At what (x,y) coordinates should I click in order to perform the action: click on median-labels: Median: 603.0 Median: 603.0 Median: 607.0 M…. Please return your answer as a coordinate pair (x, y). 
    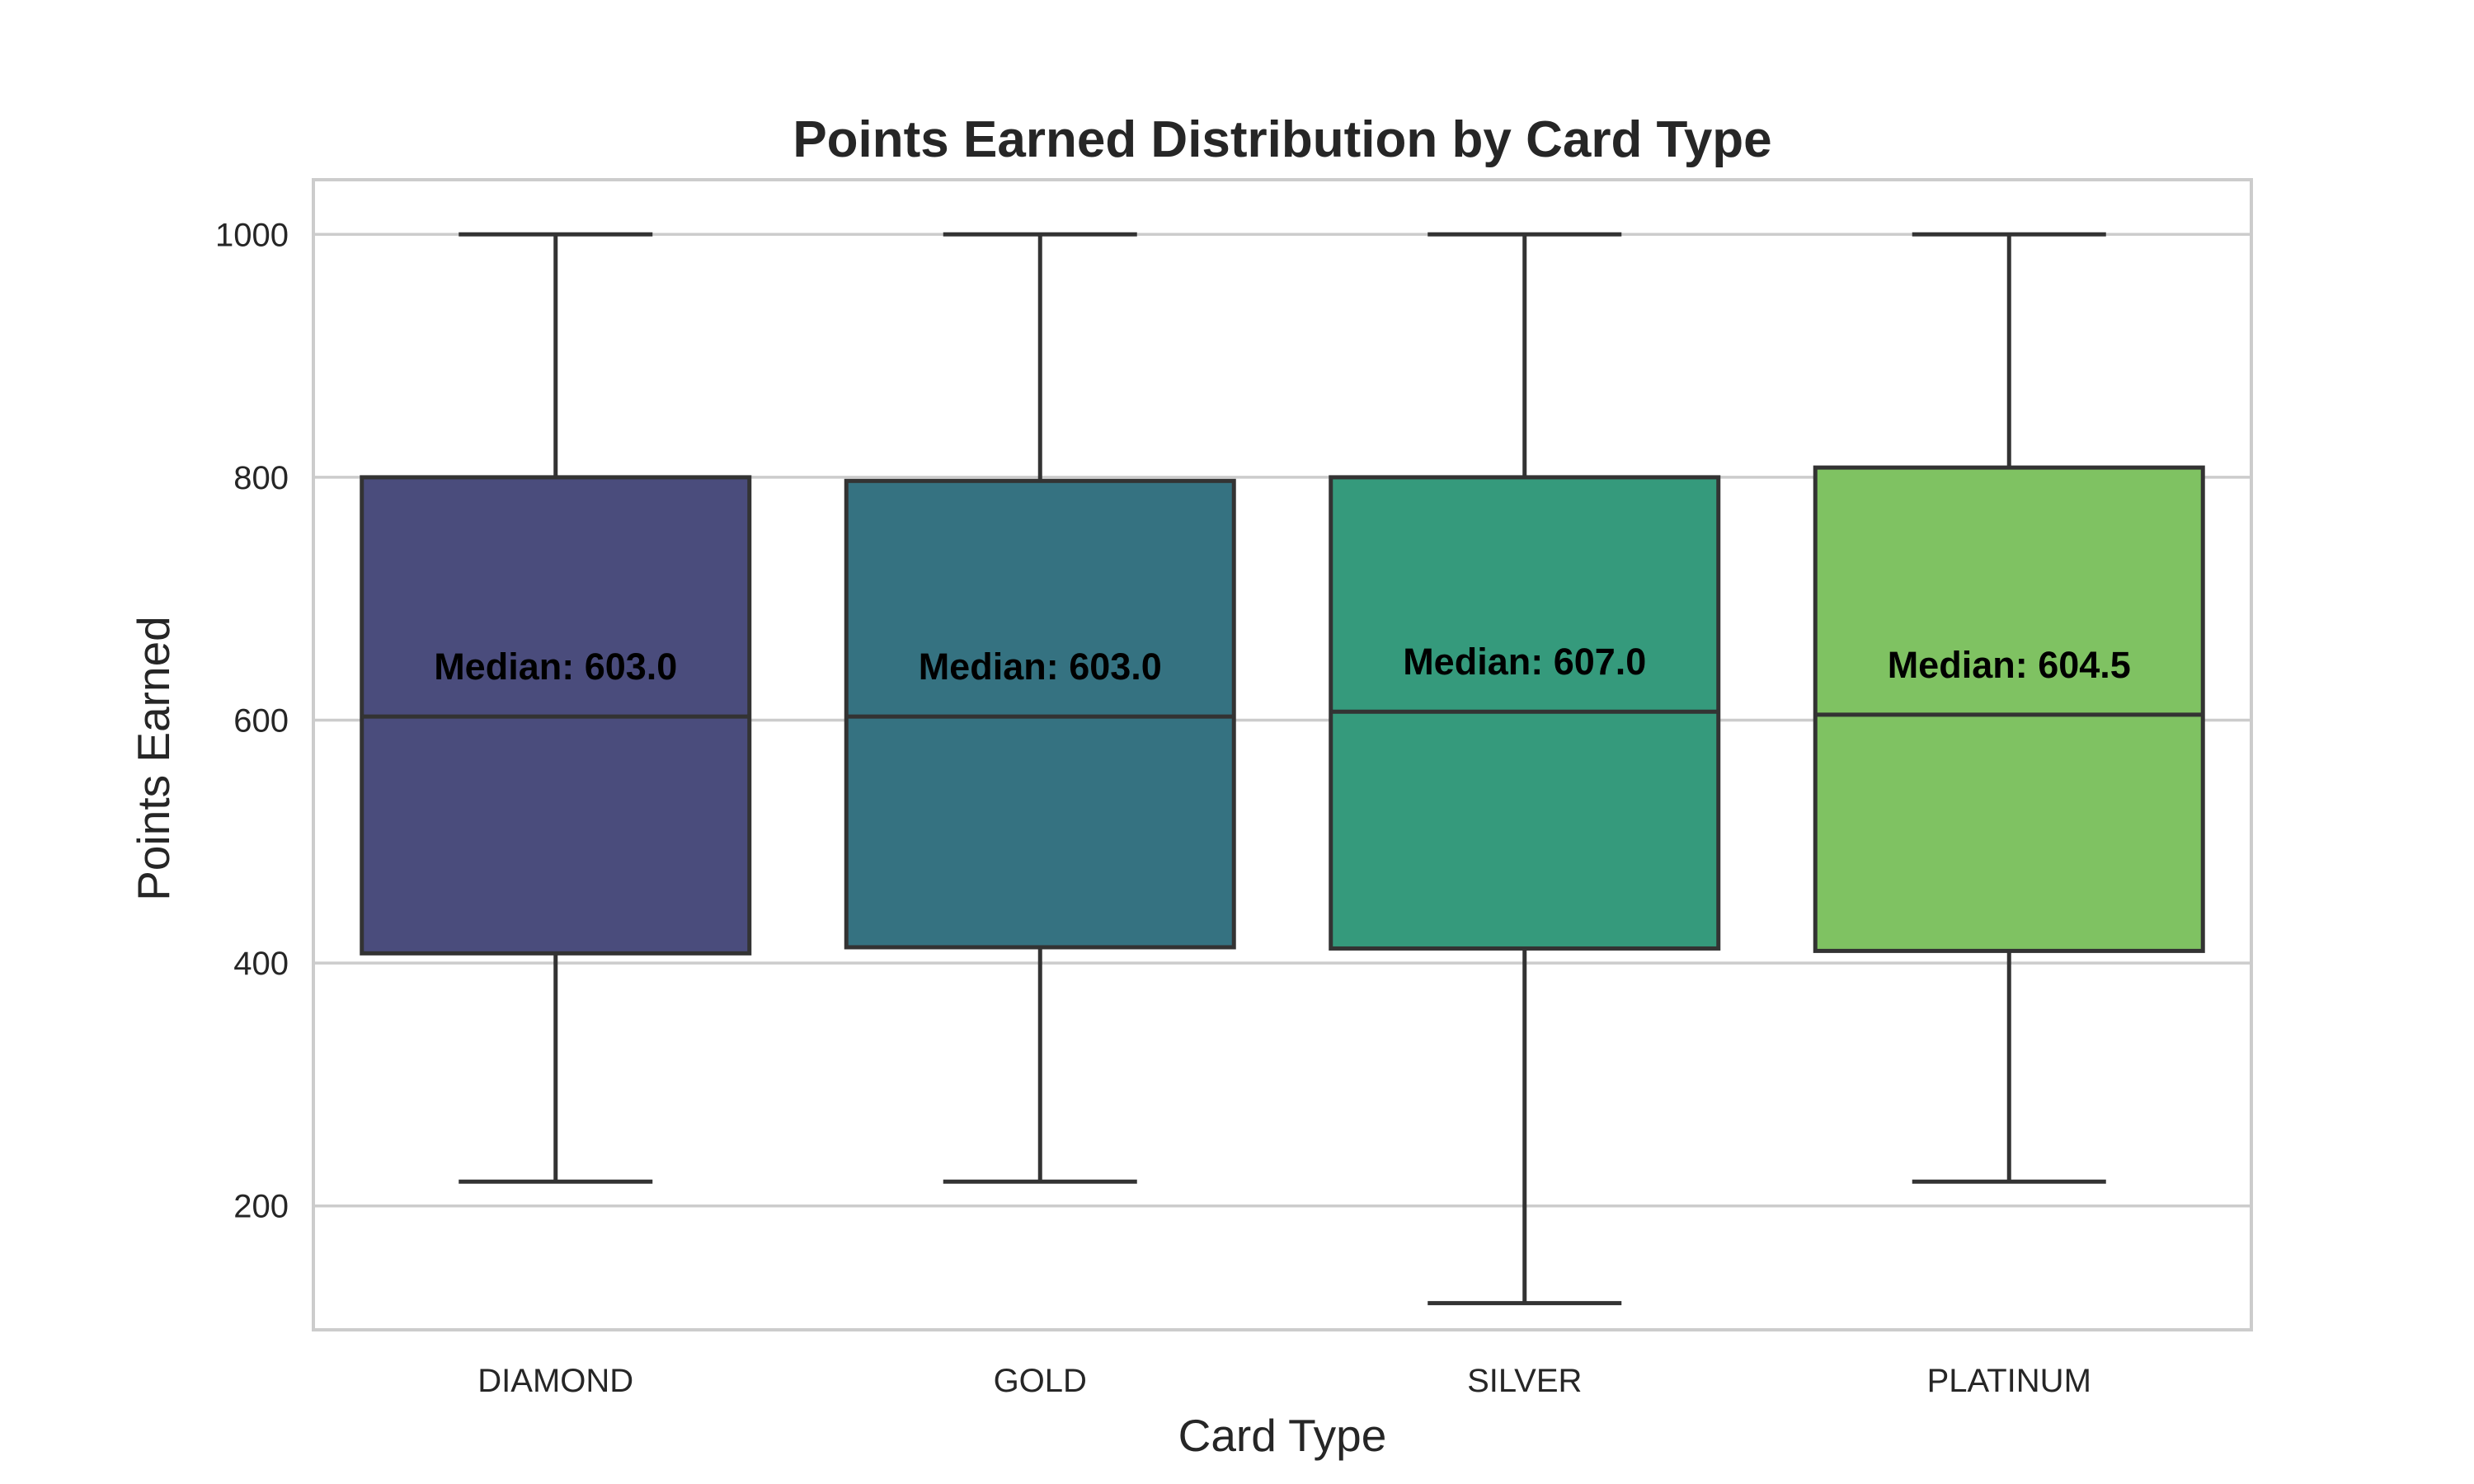
    Looking at the image, I should click on (1282, 664).